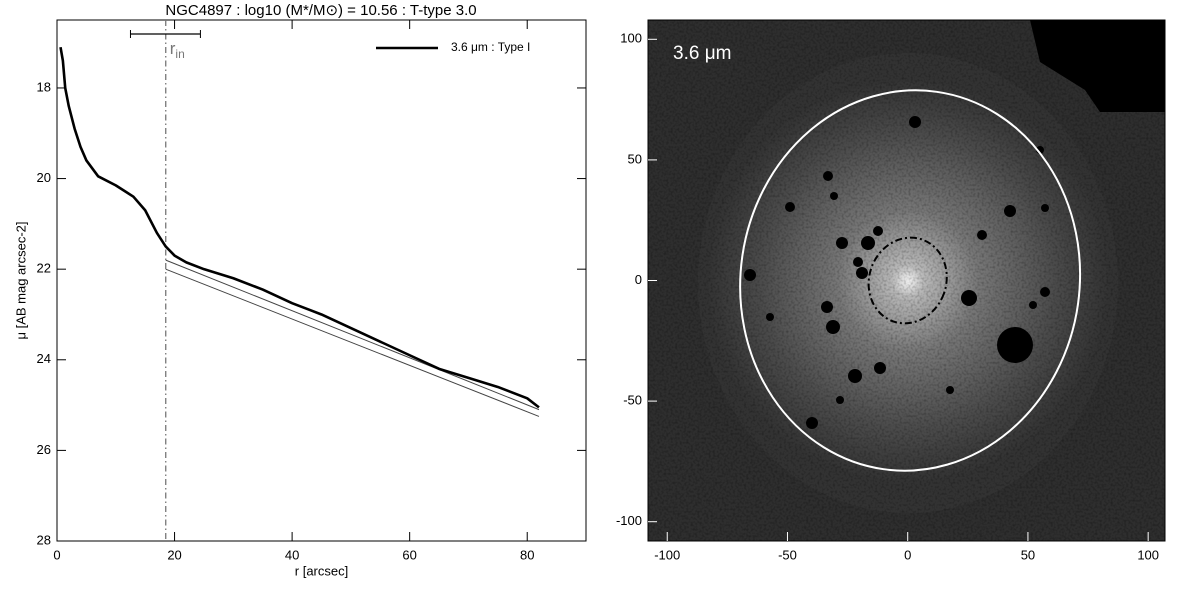 This screenshot has width=1181, height=590. What do you see at coordinates (173, 48) in the screenshot?
I see `rin-label-main: r` at bounding box center [173, 48].